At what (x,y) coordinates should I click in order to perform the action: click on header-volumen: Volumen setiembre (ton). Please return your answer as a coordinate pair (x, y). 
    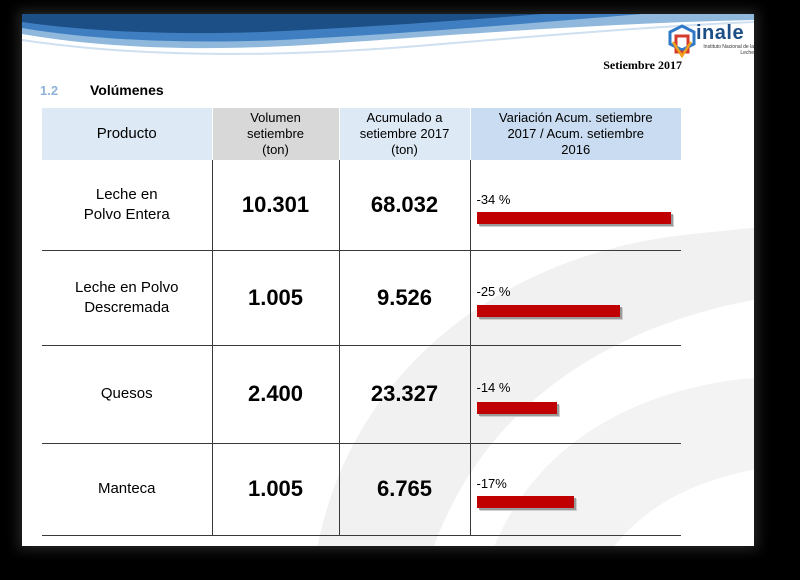
    Looking at the image, I should click on (275, 134).